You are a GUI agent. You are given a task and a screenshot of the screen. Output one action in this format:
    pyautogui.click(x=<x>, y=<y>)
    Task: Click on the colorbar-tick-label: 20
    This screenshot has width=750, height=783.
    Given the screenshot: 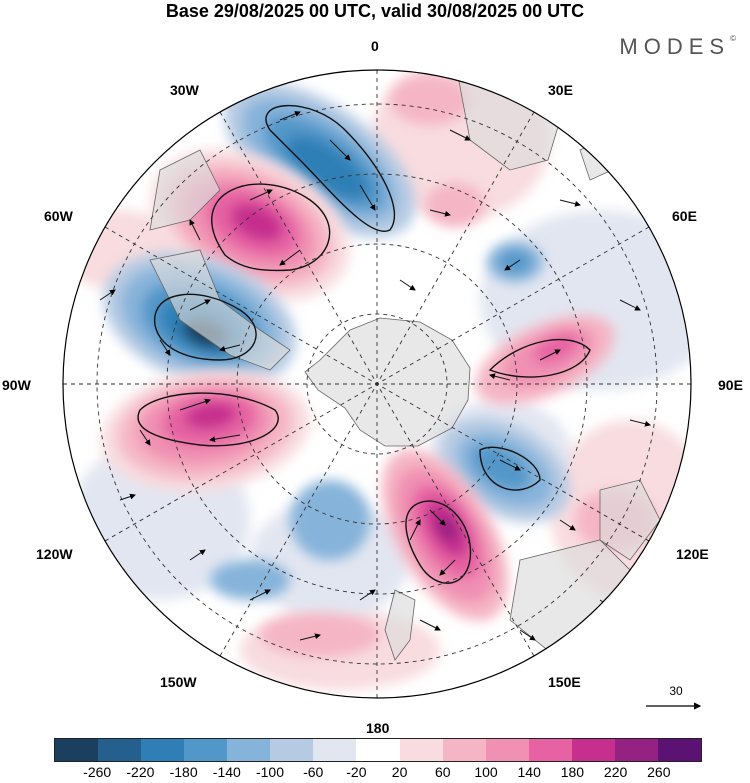 What is the action you would take?
    pyautogui.click(x=399, y=772)
    